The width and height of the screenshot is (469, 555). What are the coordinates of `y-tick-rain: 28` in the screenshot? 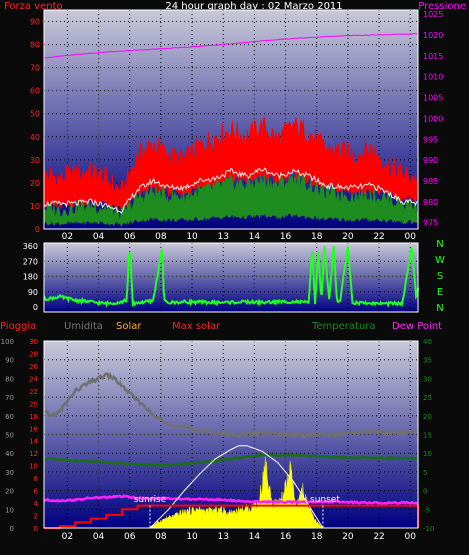 It's located at (33, 354).